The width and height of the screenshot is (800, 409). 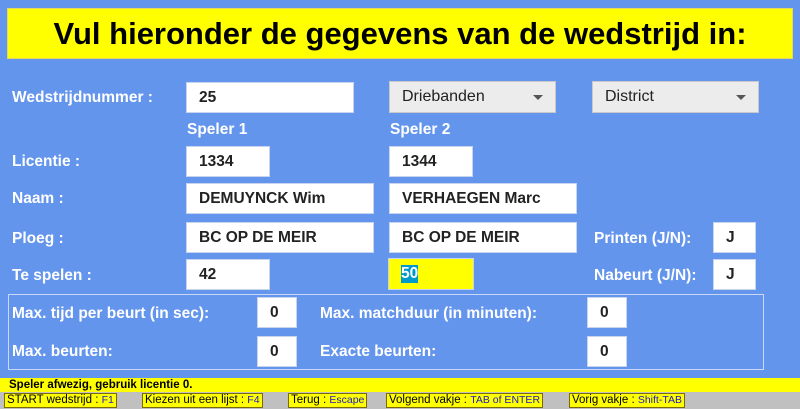 What do you see at coordinates (111, 313) in the screenshot?
I see `max-tijd-label: Max. tijd per beurt (in sec):` at bounding box center [111, 313].